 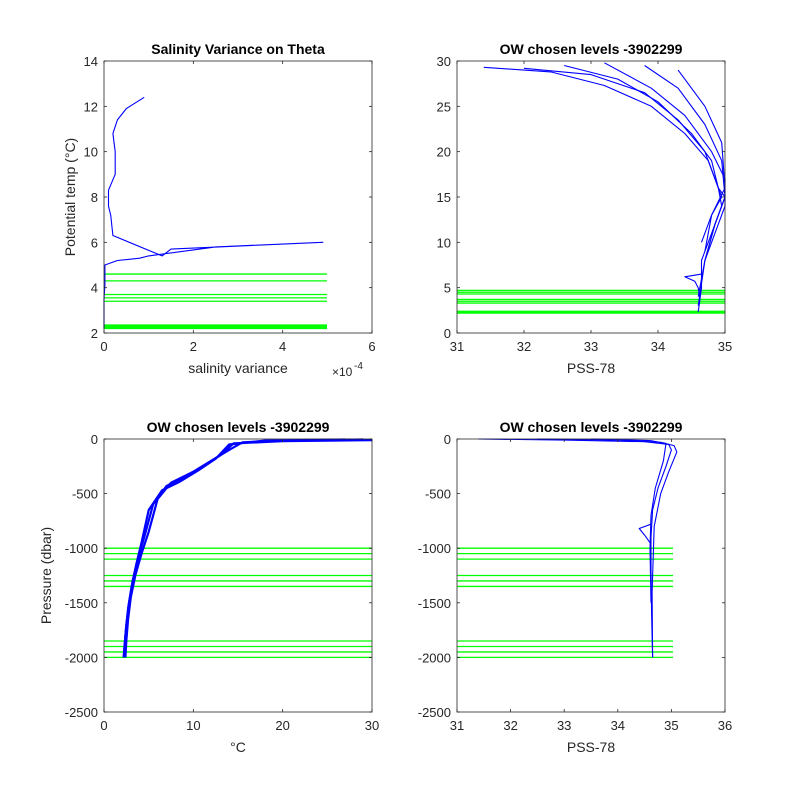 I want to click on sal-theta-y-tick-label: 20, so click(x=444, y=152).